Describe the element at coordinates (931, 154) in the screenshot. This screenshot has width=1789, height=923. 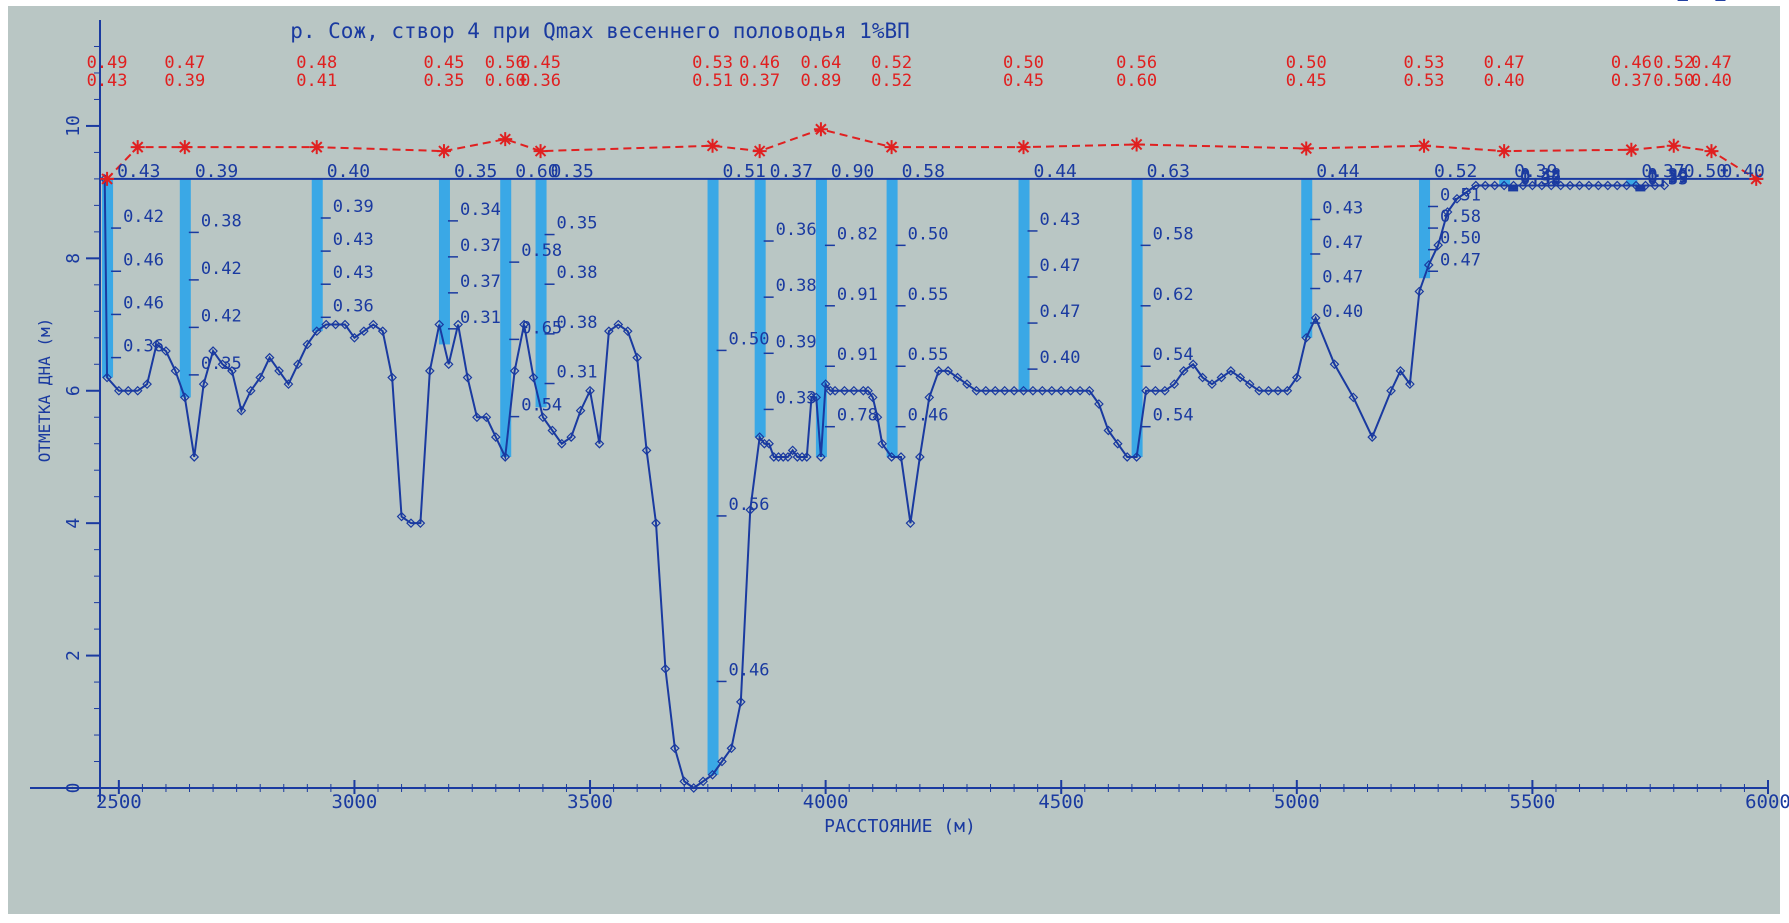
I see `water-level-line` at that location.